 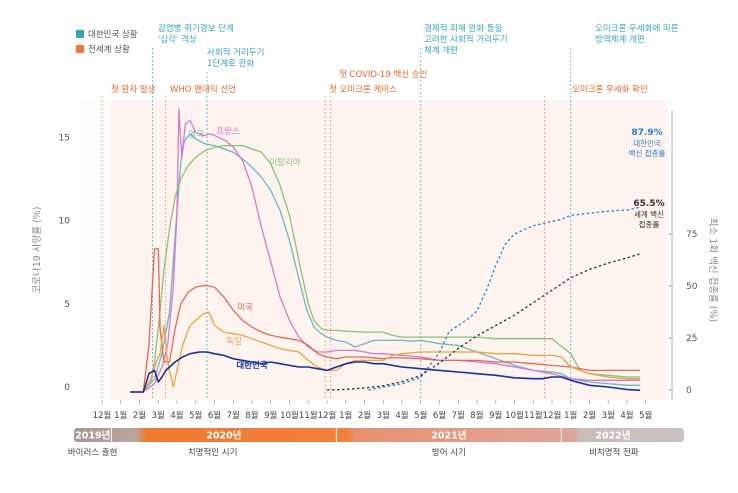 I want to click on plot-background-pre, so click(x=93, y=250).